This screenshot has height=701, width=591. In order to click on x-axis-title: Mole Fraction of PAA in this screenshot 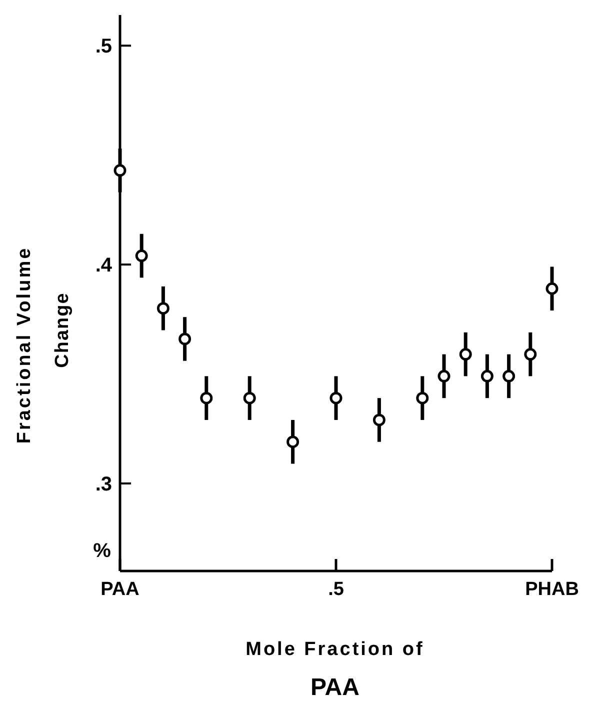, I will do `click(335, 670)`.